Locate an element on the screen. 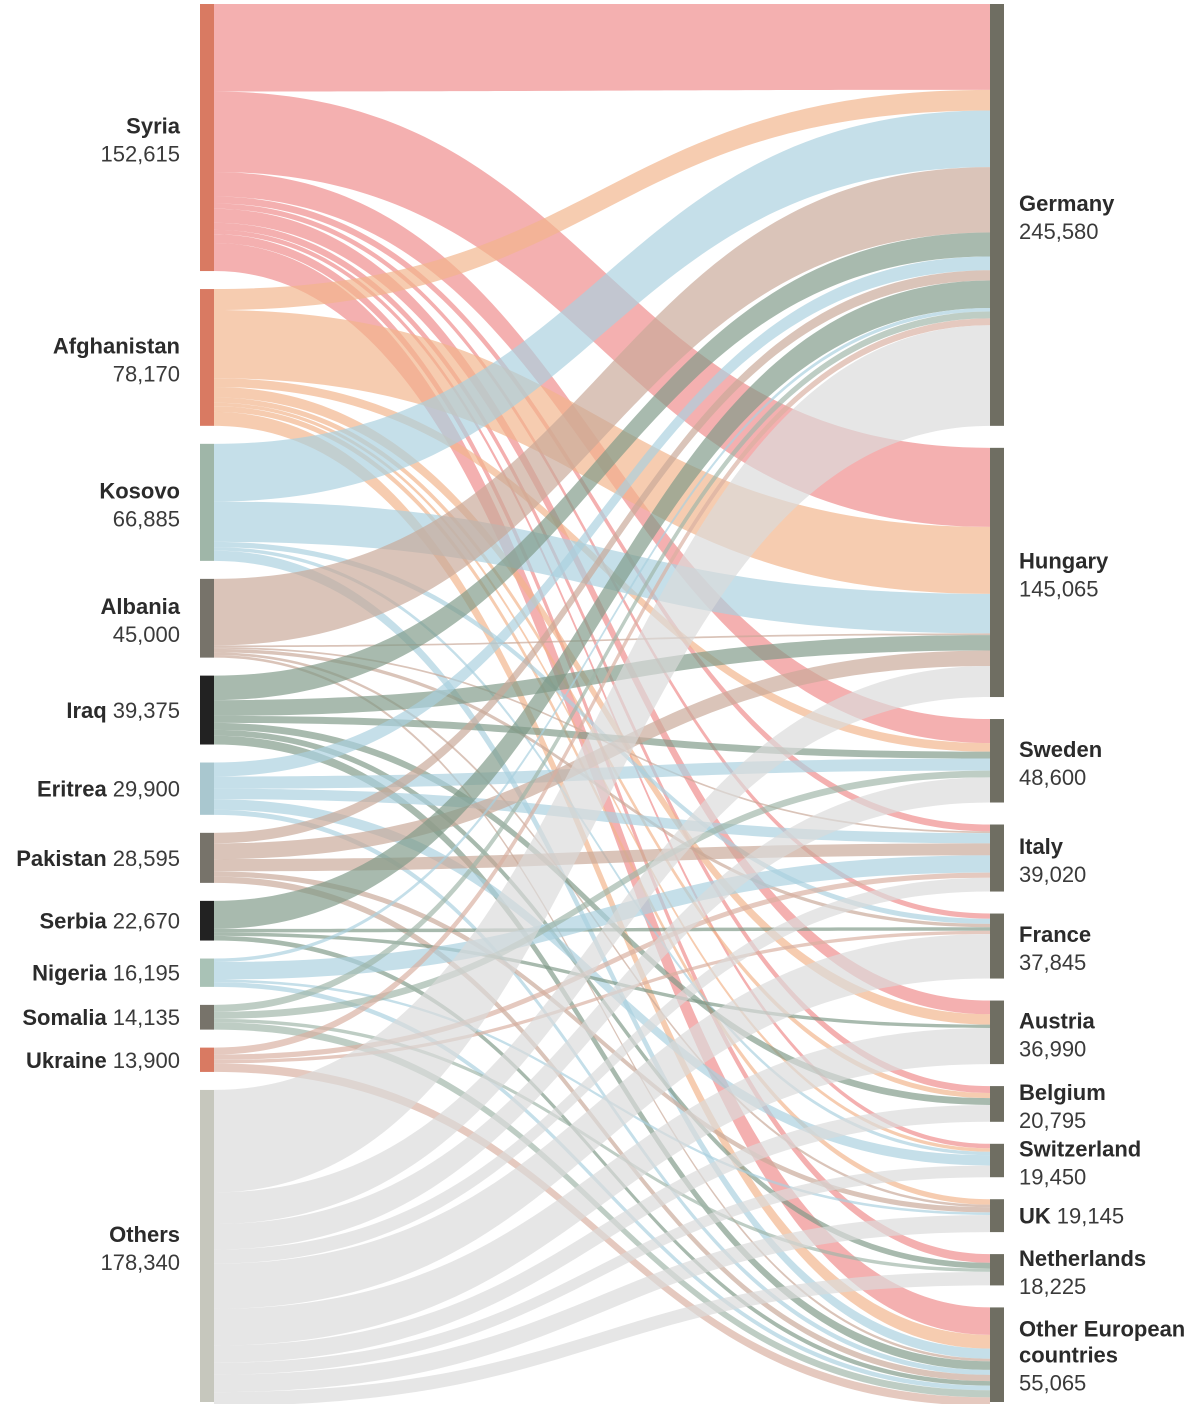  source-value-nigeria: 16,195 is located at coordinates (146, 973).